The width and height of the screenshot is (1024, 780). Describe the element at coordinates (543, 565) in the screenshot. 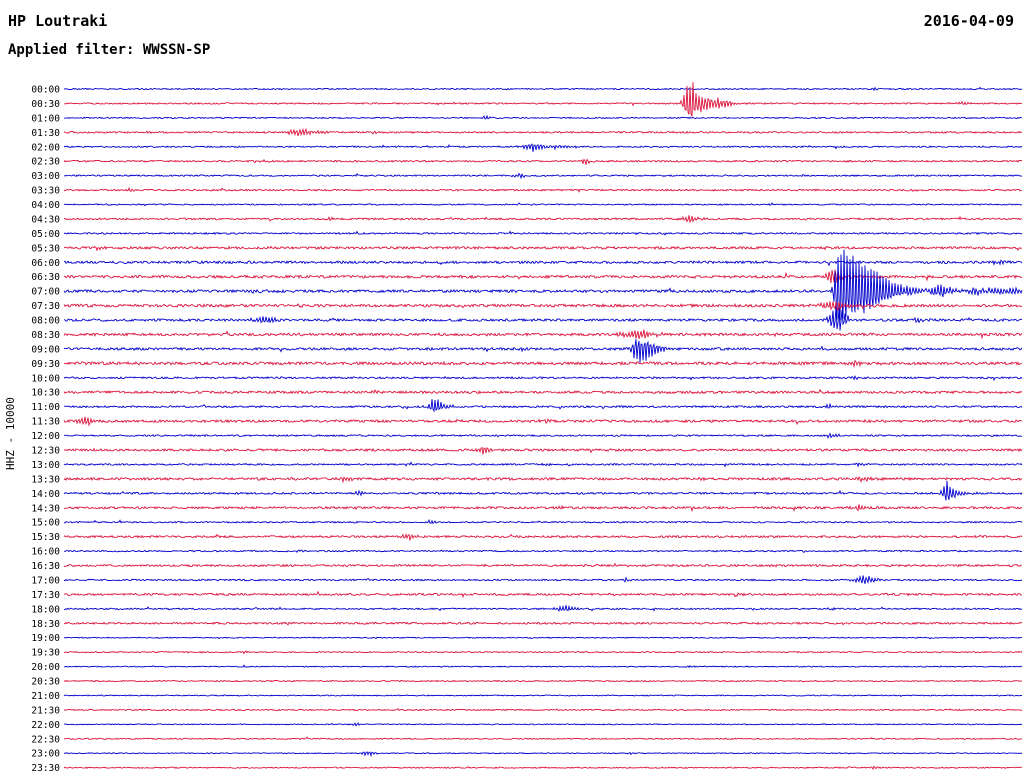

I see `trace-16:30` at that location.